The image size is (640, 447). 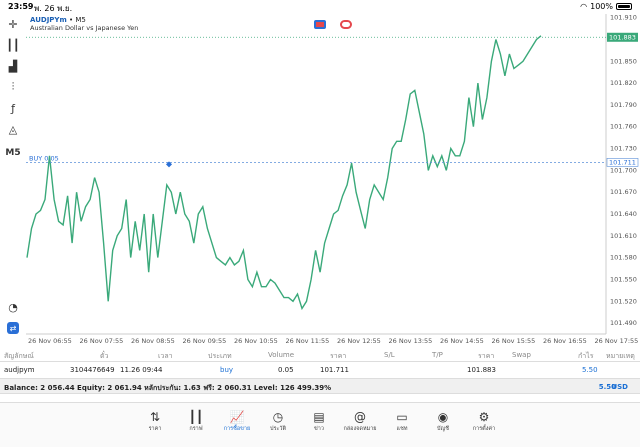 What do you see at coordinates (237, 429) in the screenshot?
I see `nav-trade-label: การซื้อขาย` at bounding box center [237, 429].